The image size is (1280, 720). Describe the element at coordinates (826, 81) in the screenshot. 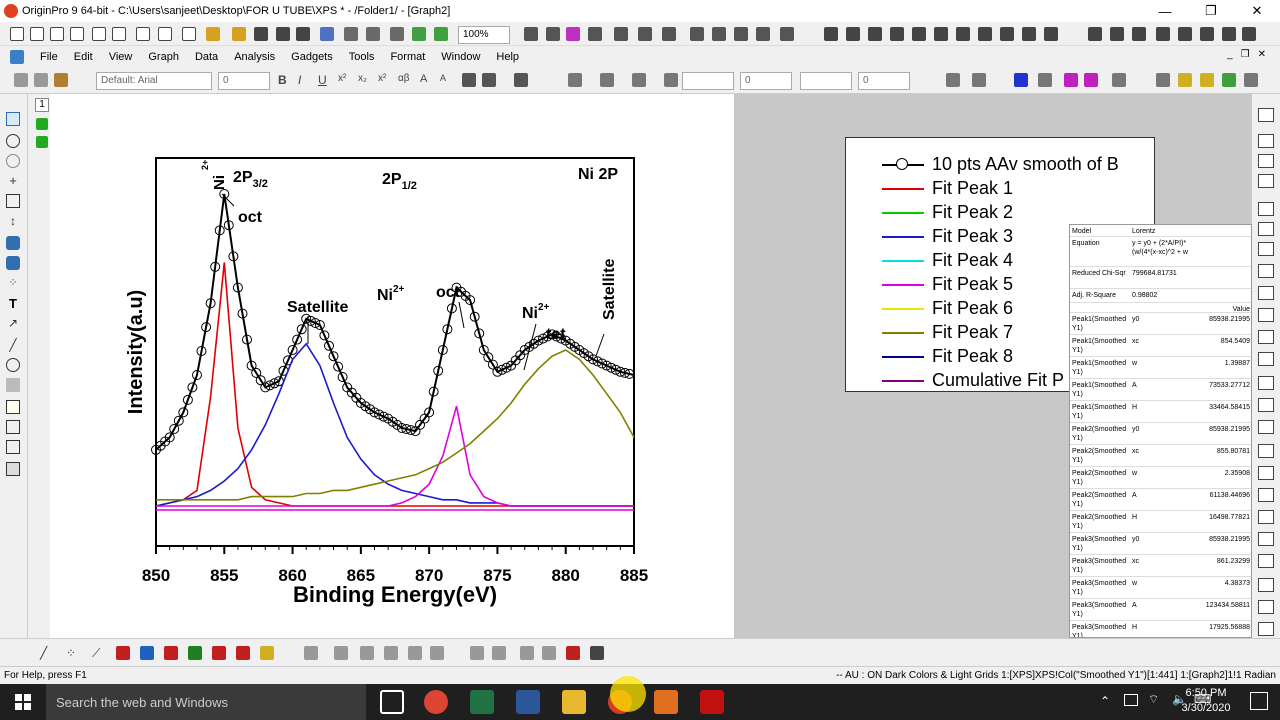

I see `border-combo` at that location.